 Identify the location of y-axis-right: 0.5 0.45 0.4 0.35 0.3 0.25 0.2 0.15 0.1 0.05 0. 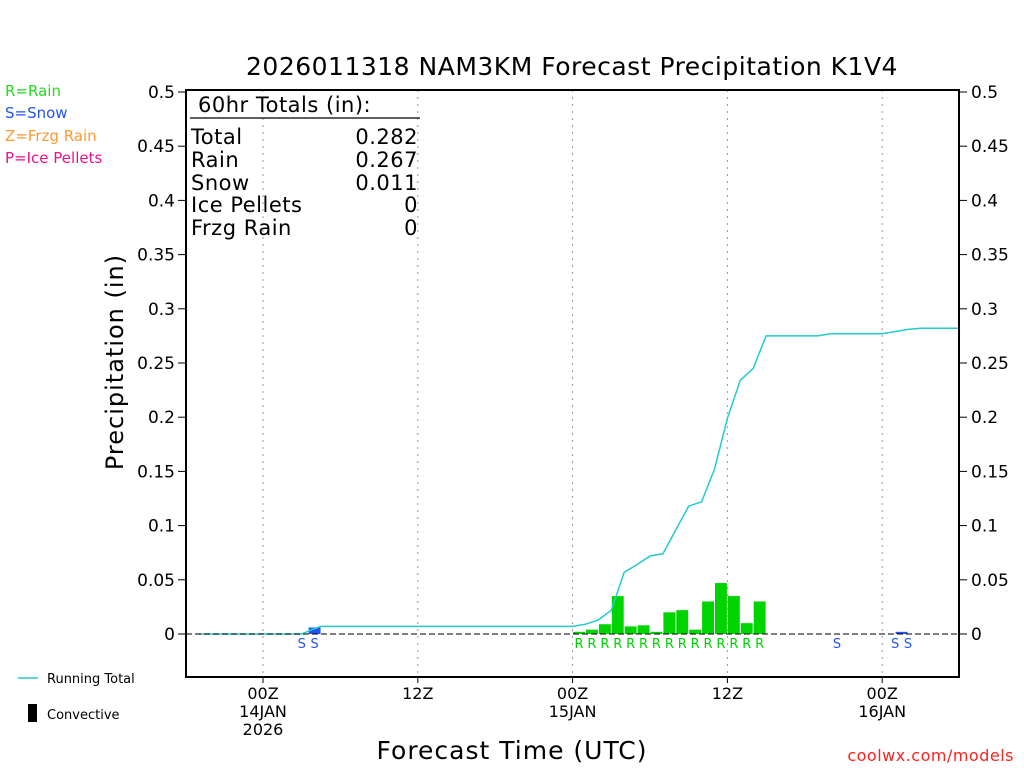
(984, 364).